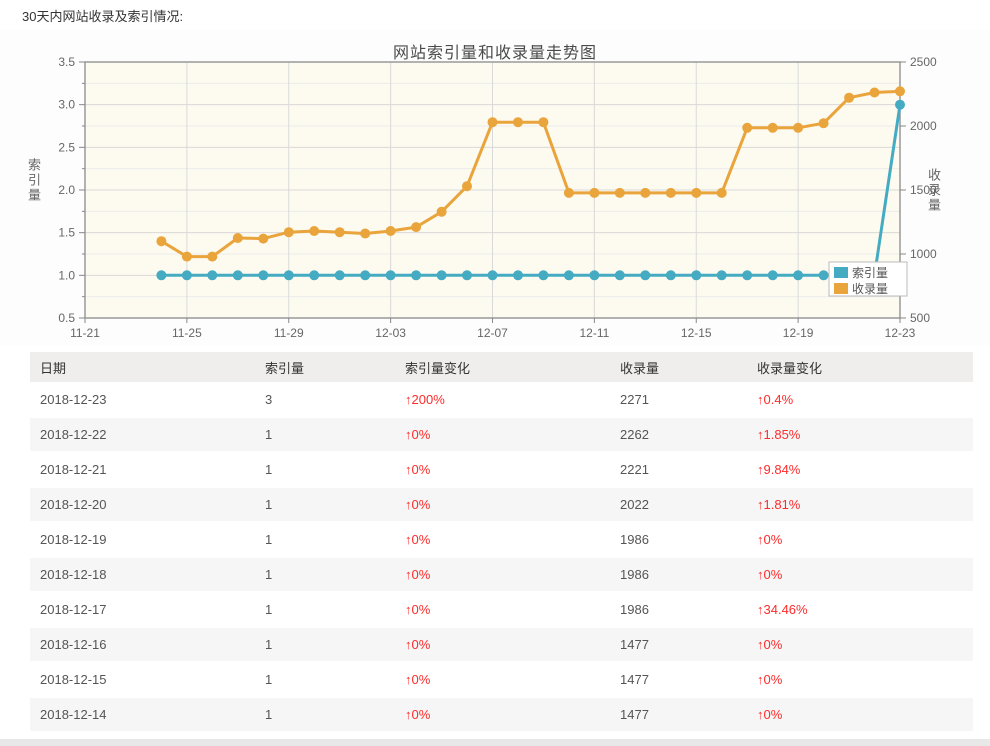  I want to click on table-row: 2018-12-16 1 ↑0% 1477 ↑0%, so click(501, 645).